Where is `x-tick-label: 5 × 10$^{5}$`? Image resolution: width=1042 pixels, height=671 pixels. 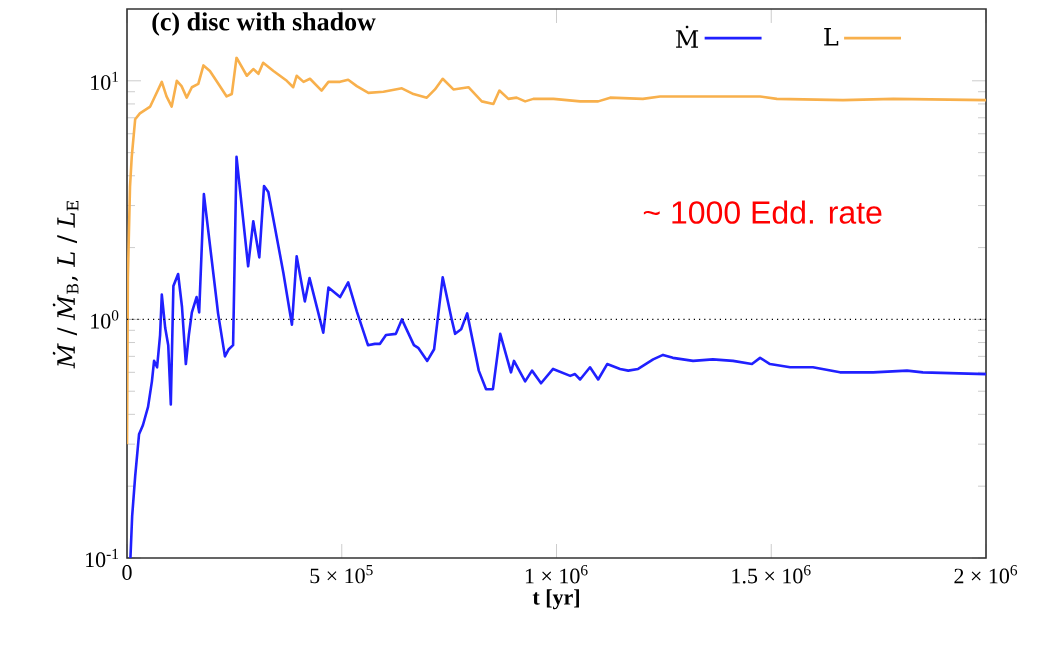 x-tick-label: 5 × 10$^{5}$ is located at coordinates (341, 574).